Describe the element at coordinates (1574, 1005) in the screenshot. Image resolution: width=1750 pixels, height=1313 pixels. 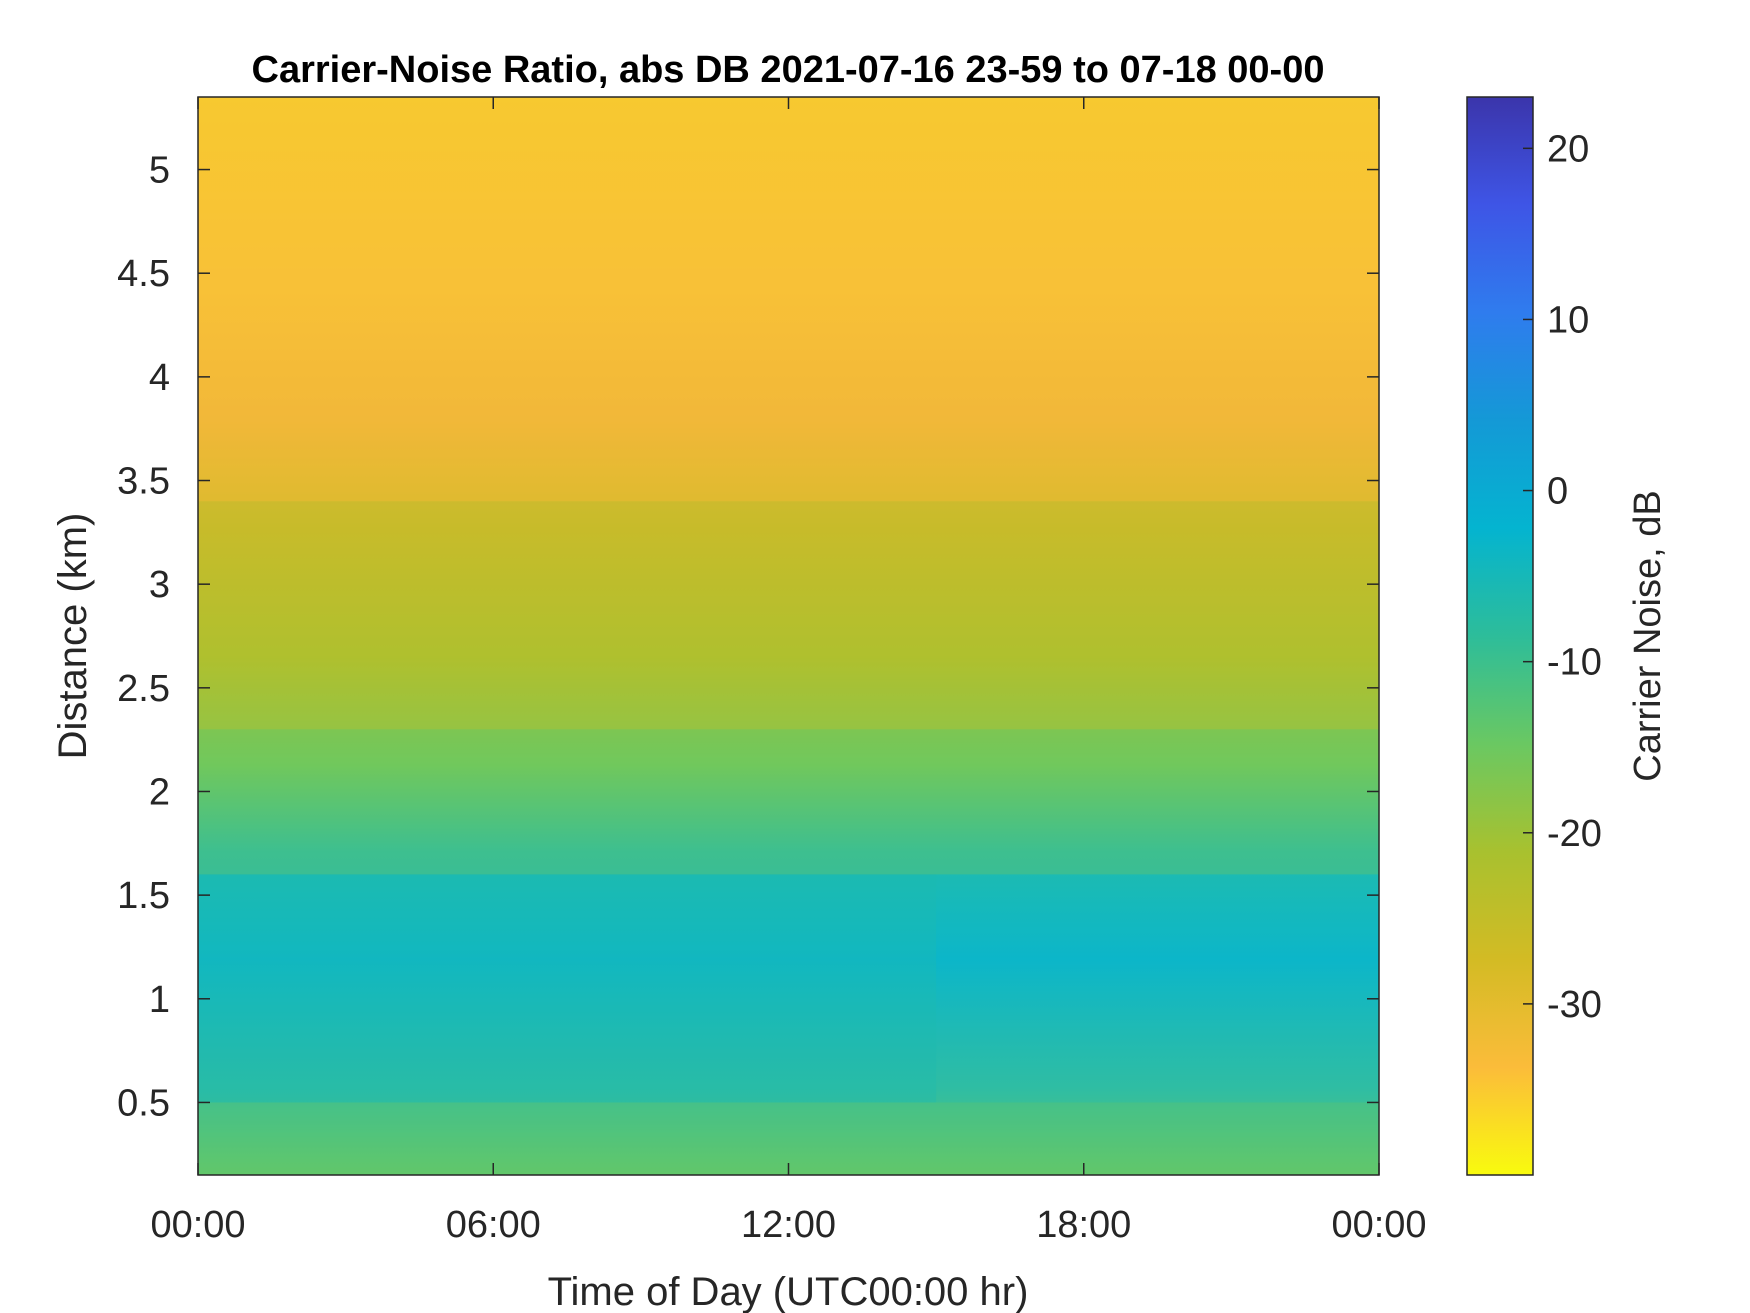
I see `colorbar-tick-label: -30` at that location.